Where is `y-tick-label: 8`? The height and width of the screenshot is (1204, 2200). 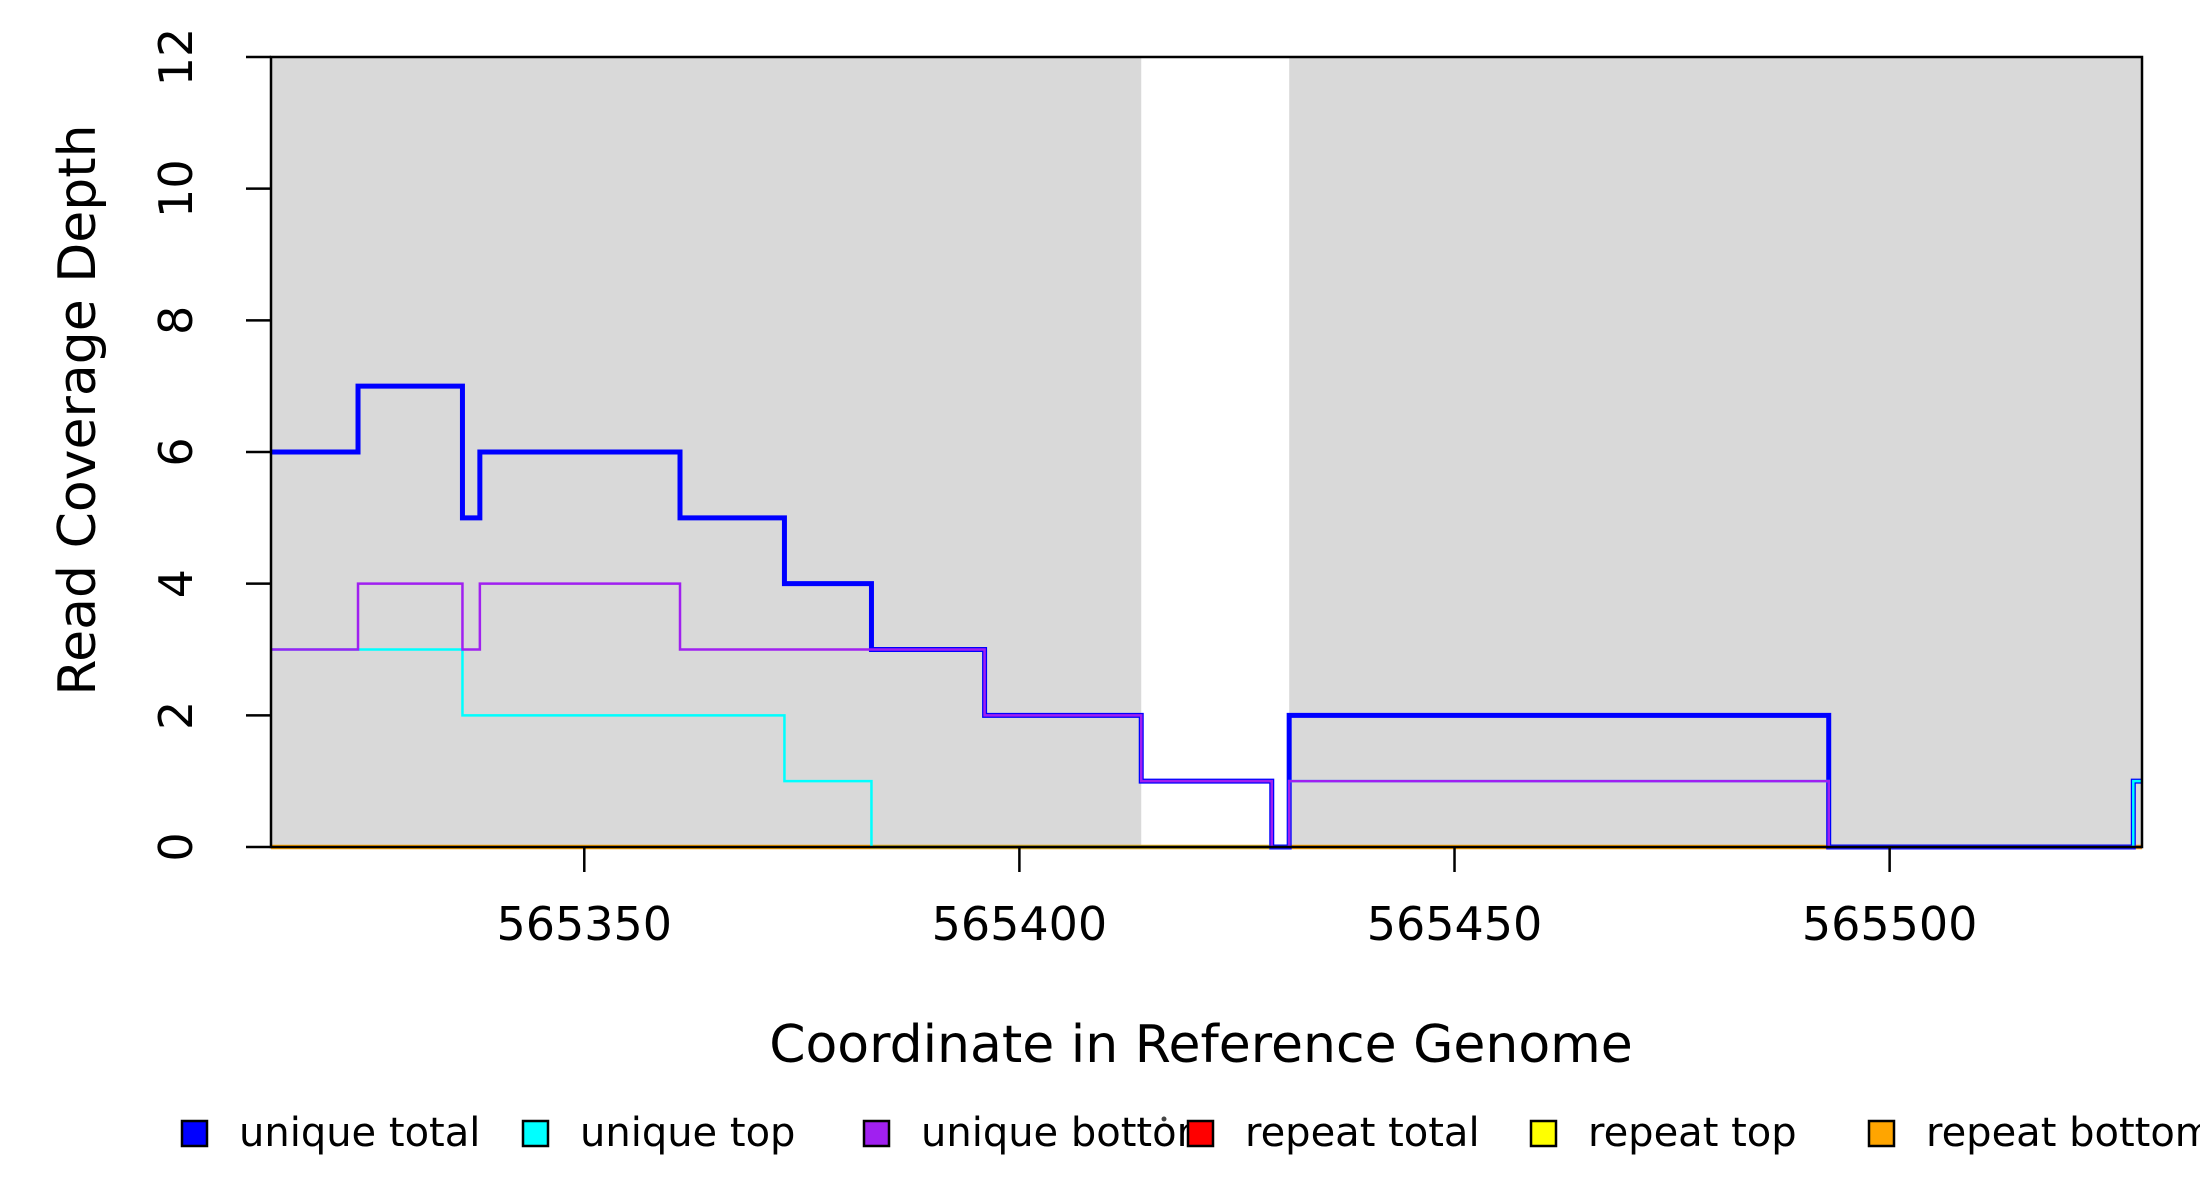
y-tick-label: 8 is located at coordinates (176, 320).